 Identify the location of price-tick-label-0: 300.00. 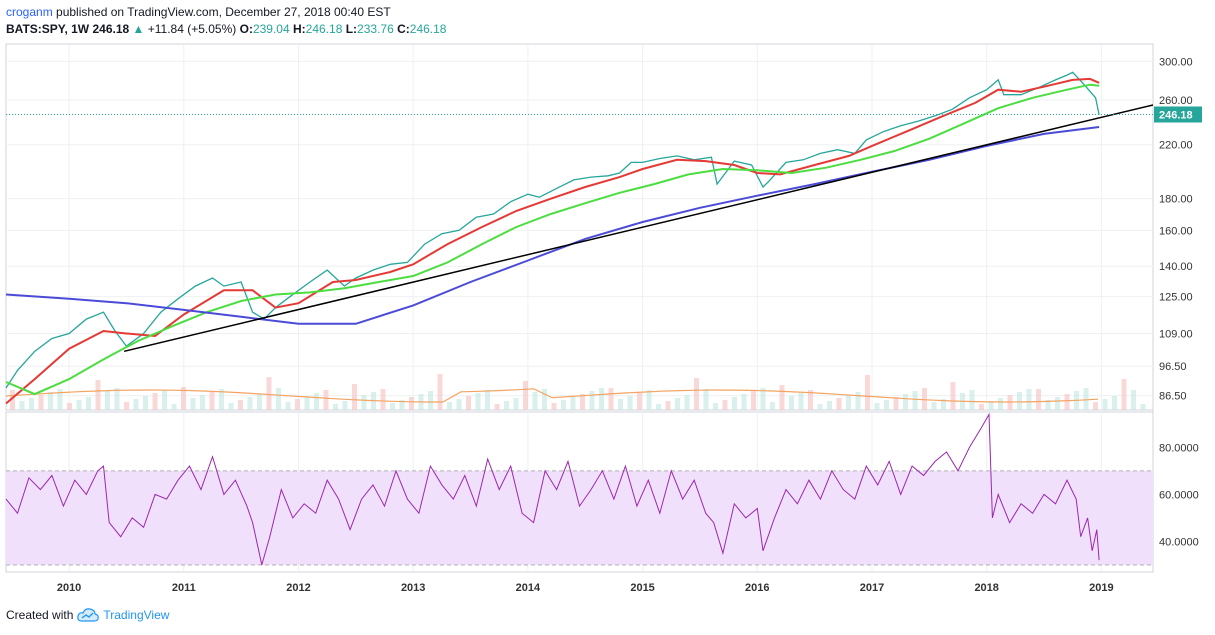
(1176, 62).